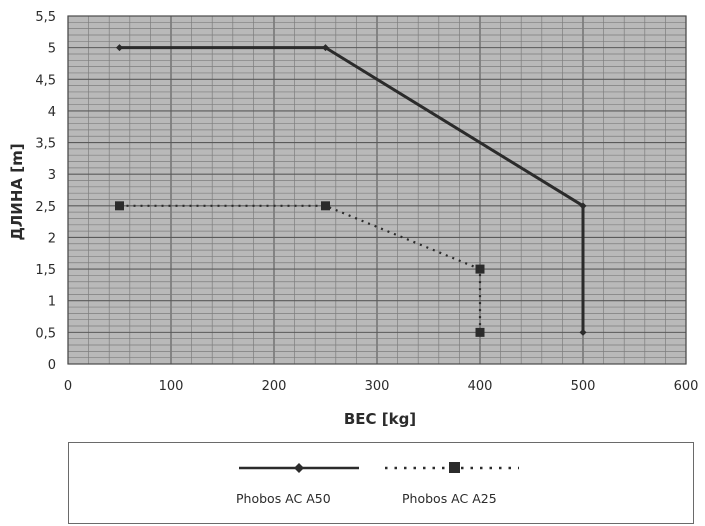 This screenshot has width=705, height=526. I want to click on x-tick-label: 200, so click(274, 386).